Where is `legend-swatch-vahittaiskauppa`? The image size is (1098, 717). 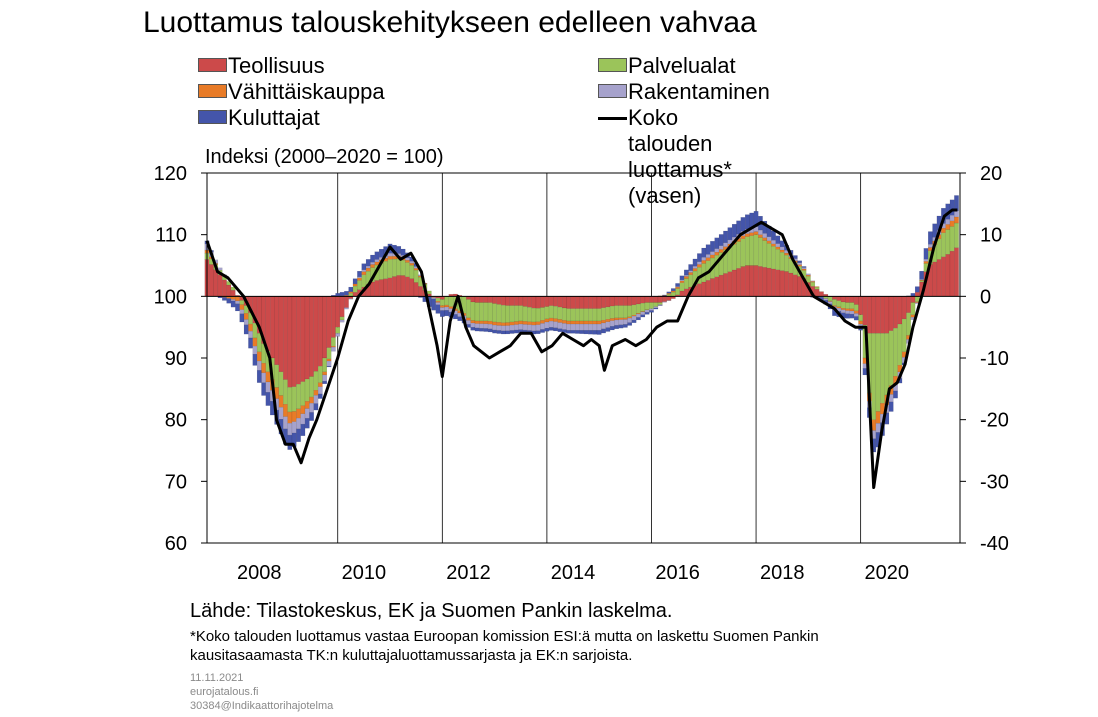 legend-swatch-vahittaiskauppa is located at coordinates (212, 91).